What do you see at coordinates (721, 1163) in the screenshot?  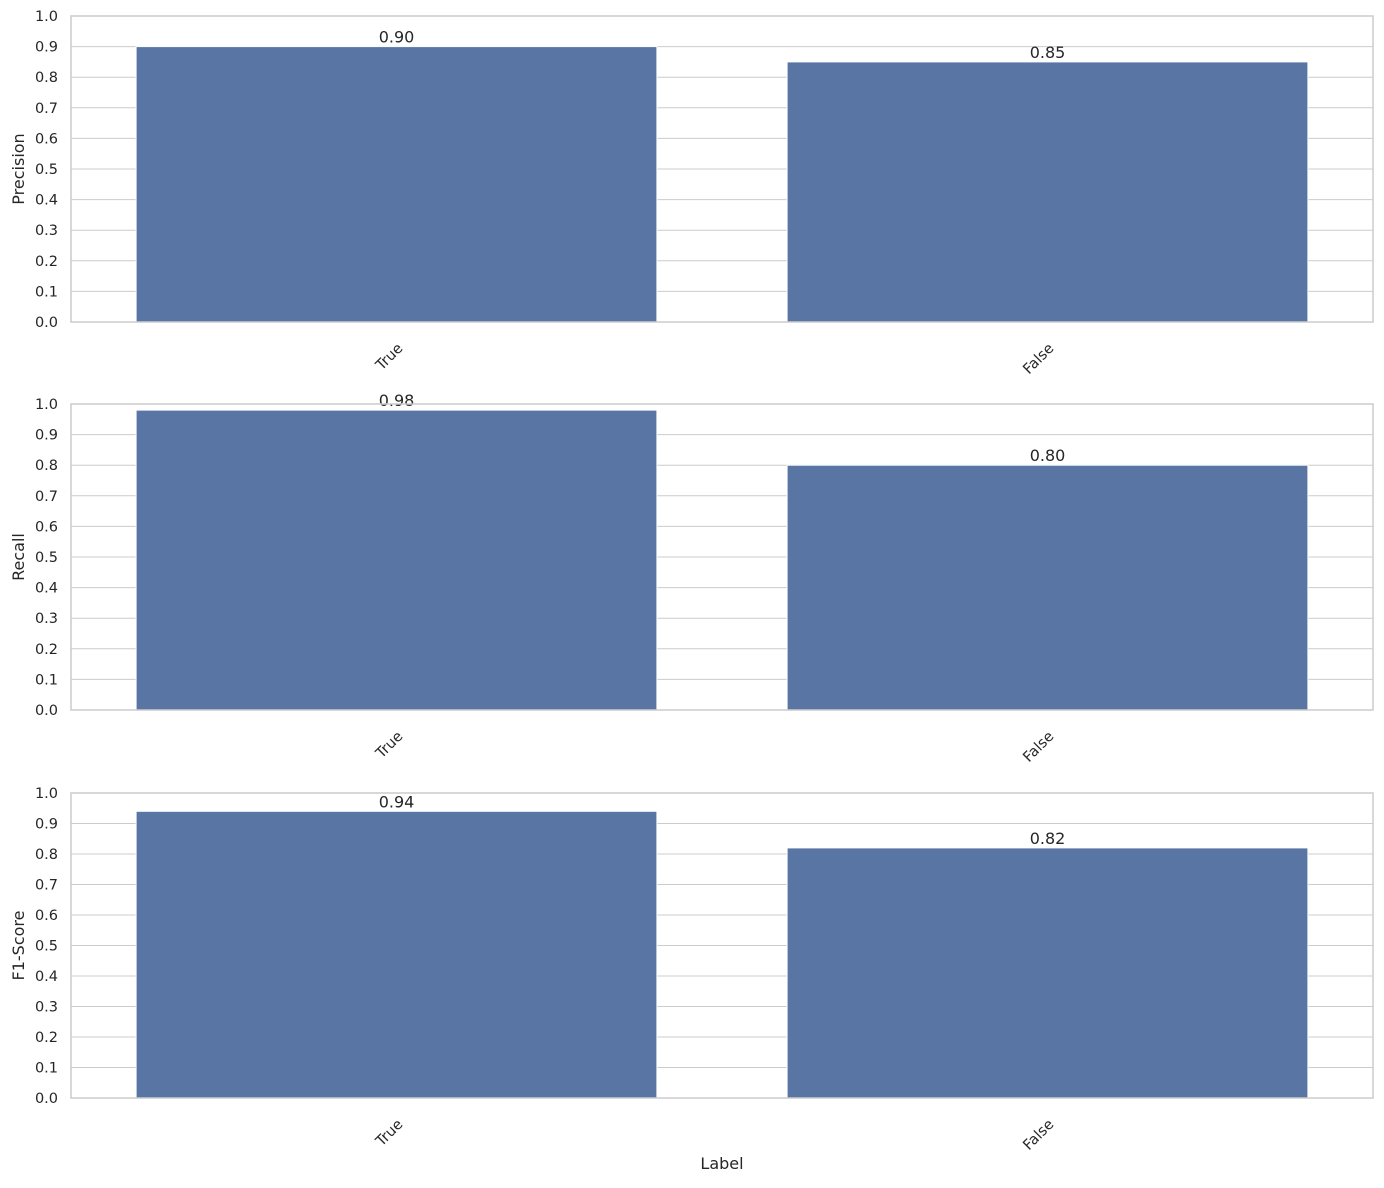 I see `x-axis-label: Label` at bounding box center [721, 1163].